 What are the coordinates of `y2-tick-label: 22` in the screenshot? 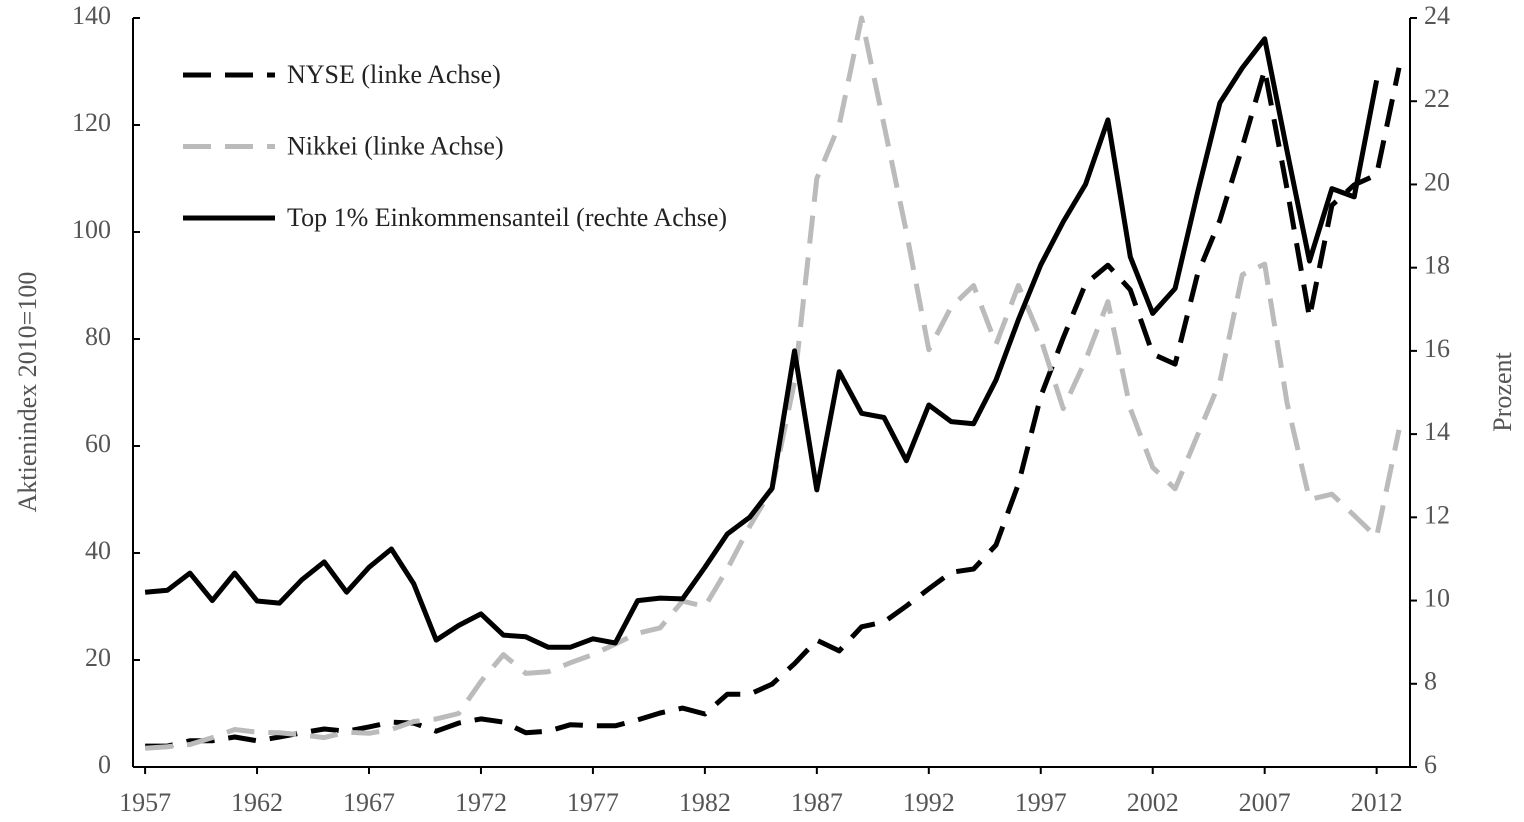 It's located at (1437, 98).